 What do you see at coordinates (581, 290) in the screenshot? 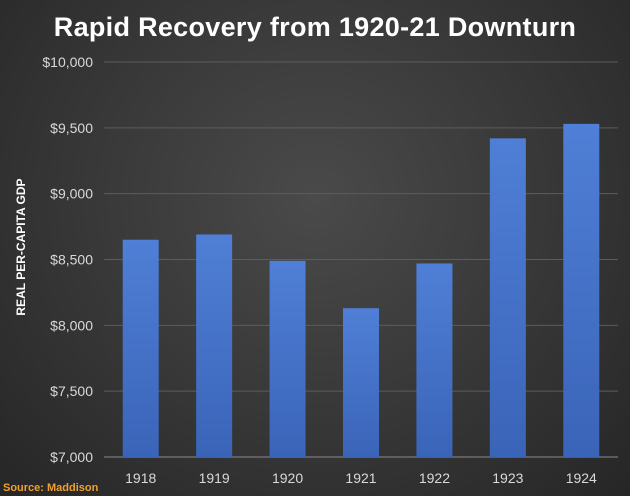
I see `bar-1924` at bounding box center [581, 290].